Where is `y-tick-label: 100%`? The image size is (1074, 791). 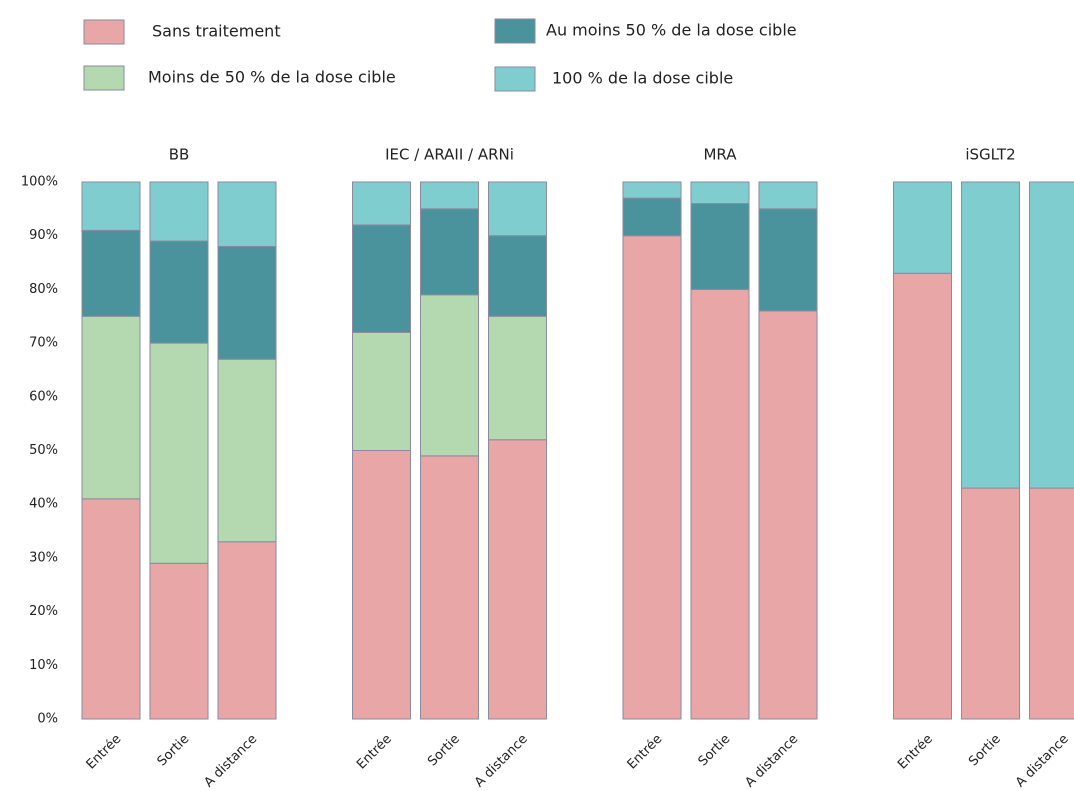 y-tick-label: 100% is located at coordinates (39, 182).